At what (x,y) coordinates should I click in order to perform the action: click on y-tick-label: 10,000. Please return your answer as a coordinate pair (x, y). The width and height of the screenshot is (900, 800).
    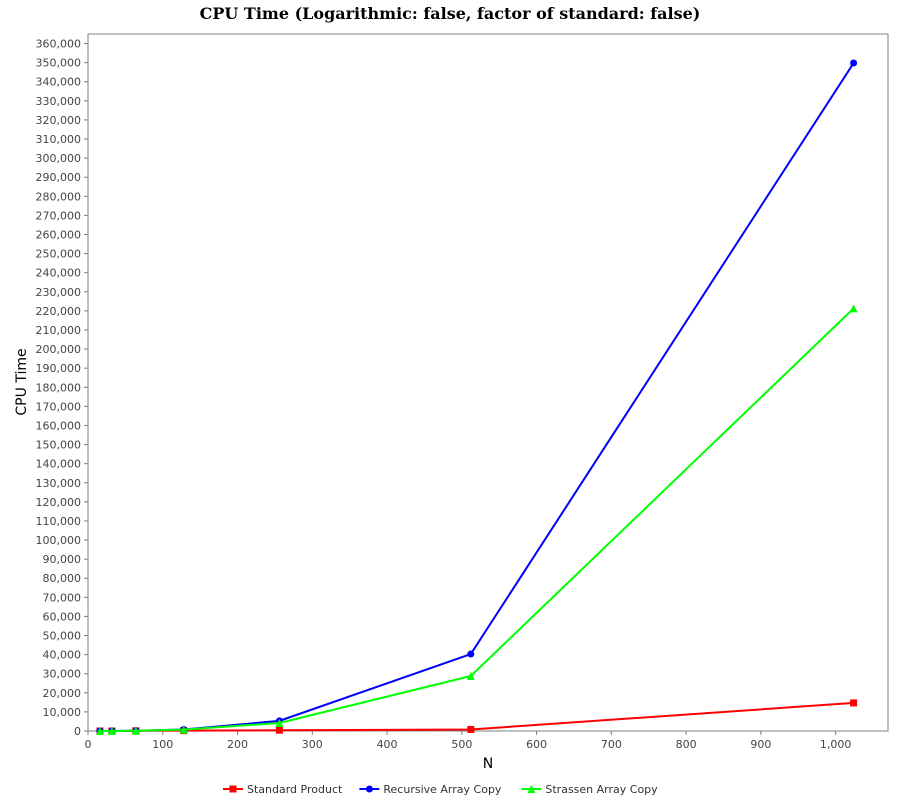
    Looking at the image, I should click on (62, 712).